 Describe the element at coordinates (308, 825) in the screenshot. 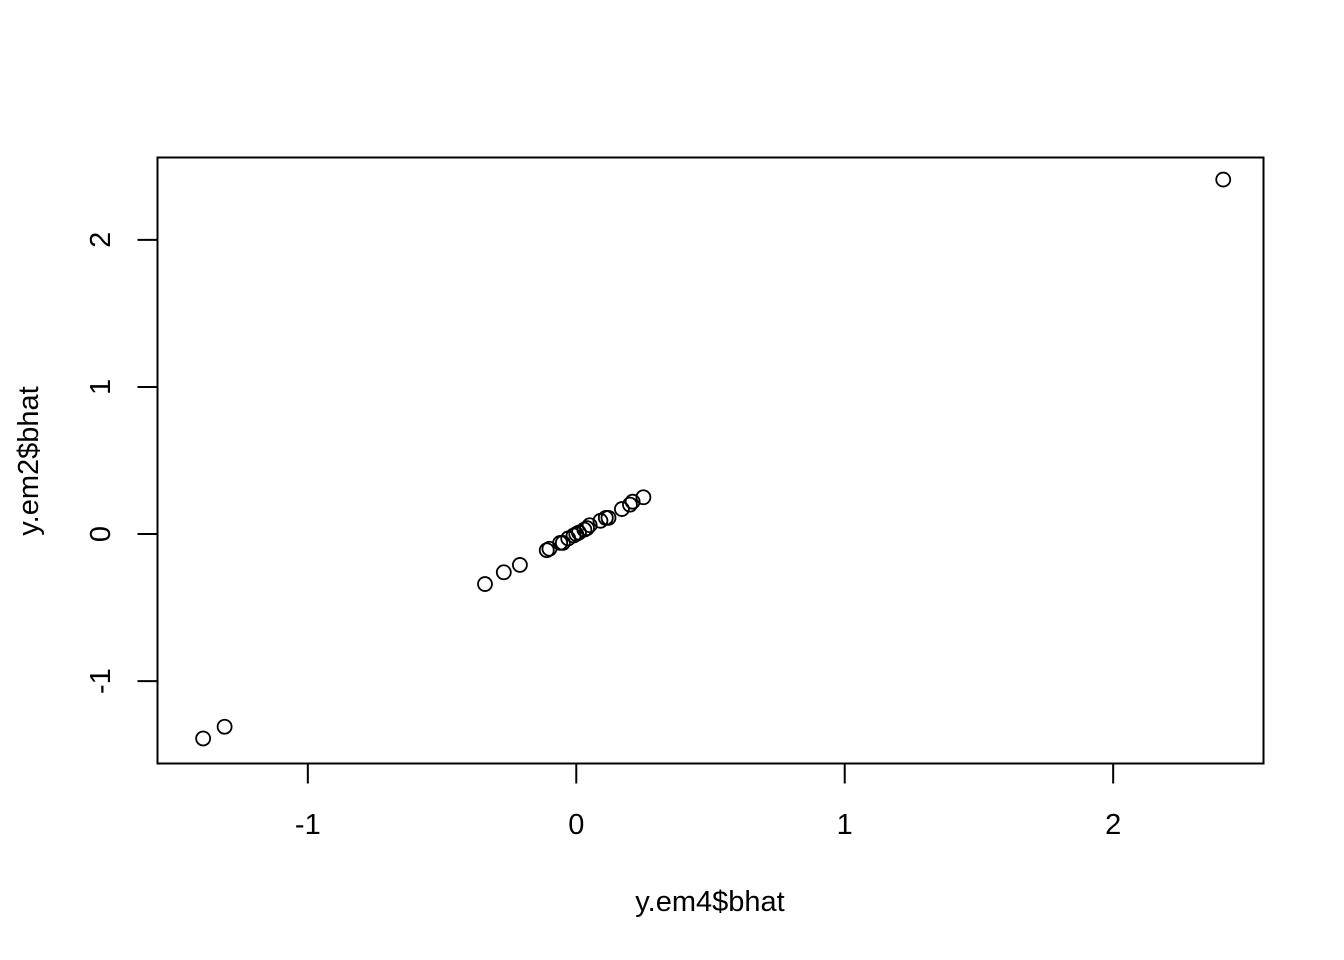

I see `x-tick-label: -1` at that location.